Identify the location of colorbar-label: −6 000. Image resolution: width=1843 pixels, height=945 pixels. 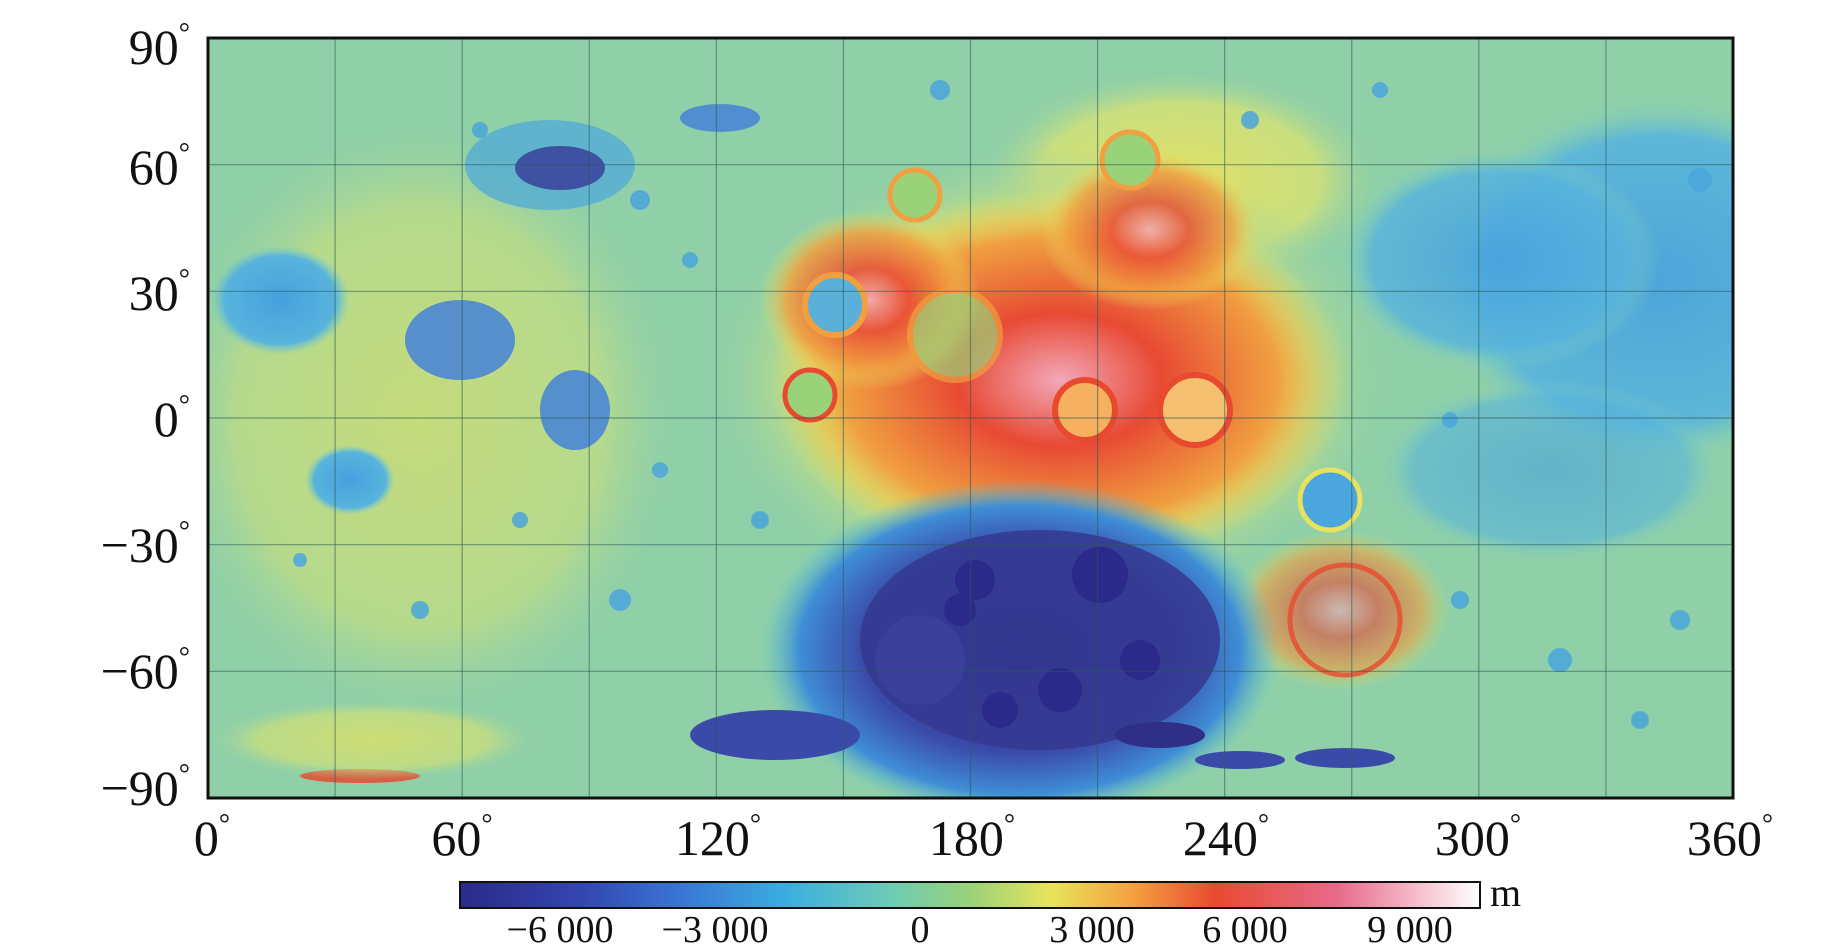
(560, 927).